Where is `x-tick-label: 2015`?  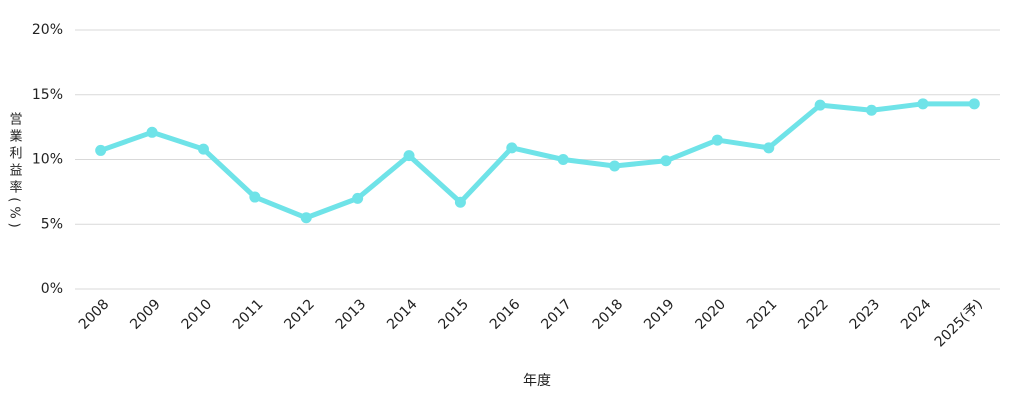 x-tick-label: 2015 is located at coordinates (454, 314).